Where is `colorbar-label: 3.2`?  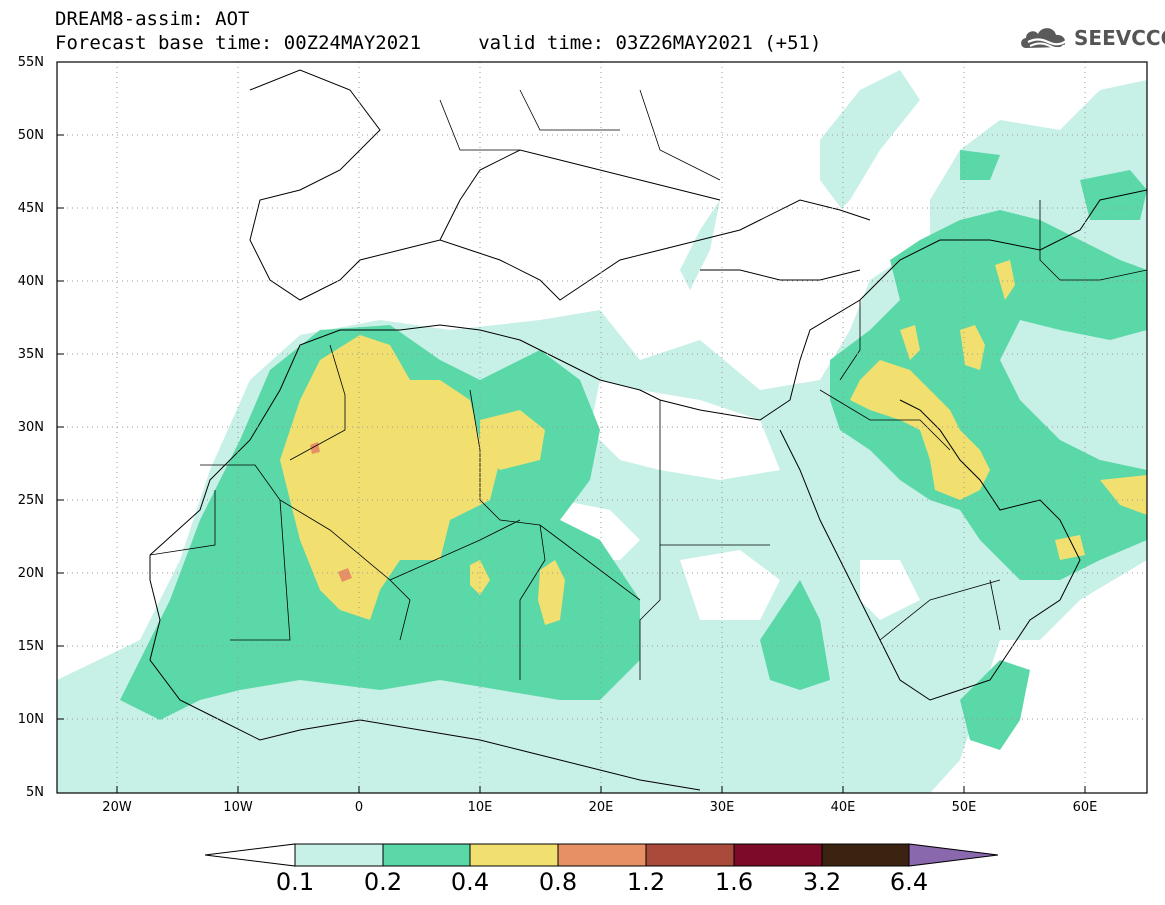
colorbar-label: 3.2 is located at coordinates (822, 882).